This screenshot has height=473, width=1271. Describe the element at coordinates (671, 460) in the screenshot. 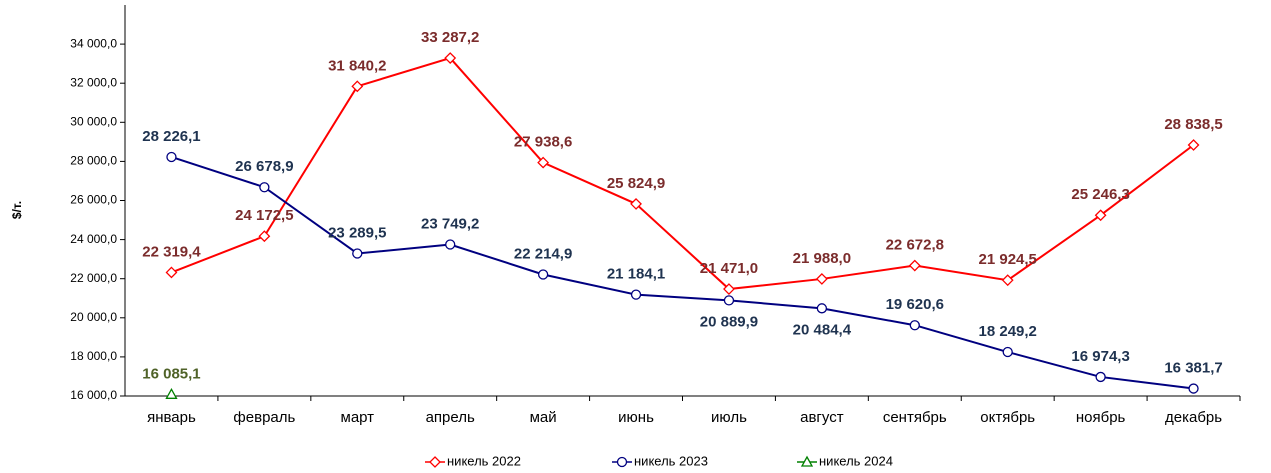

I see `legend-label: никель 2023` at that location.